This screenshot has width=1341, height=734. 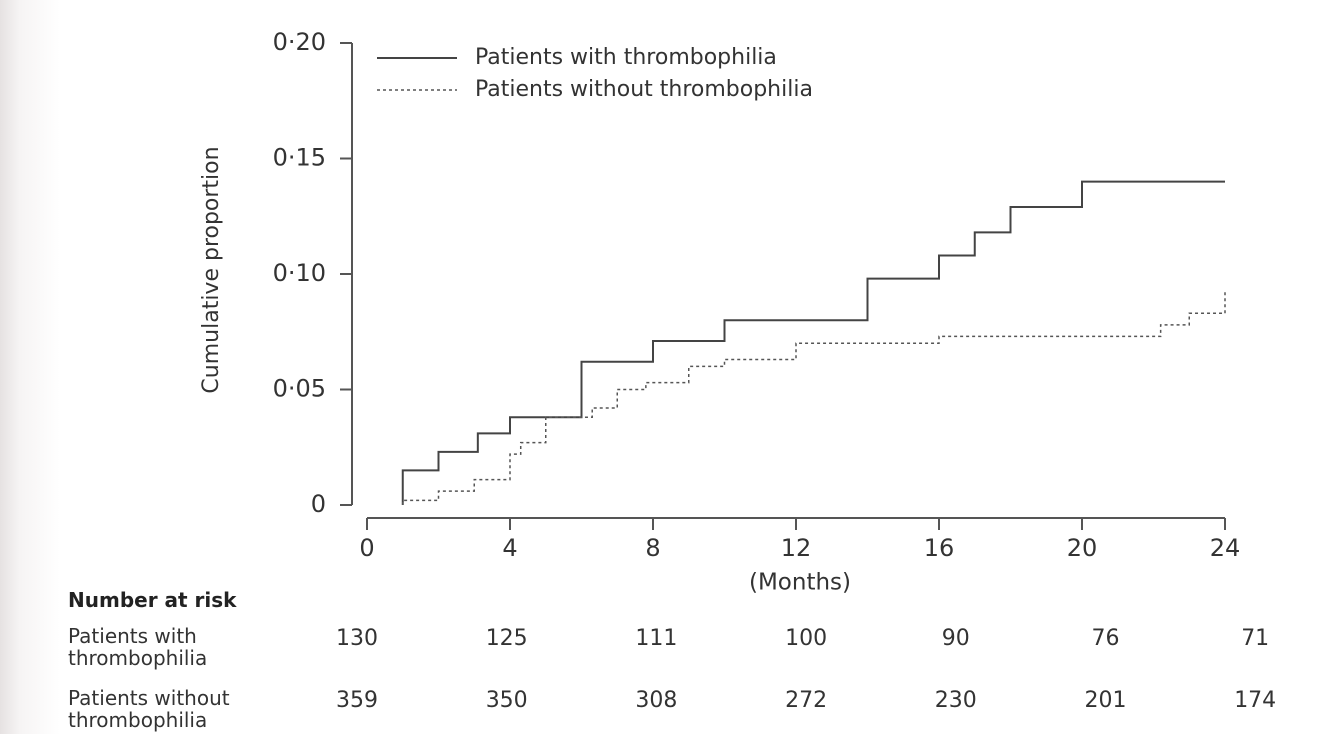 I want to click on legend-label: Patients with thrombophilia, so click(x=626, y=57).